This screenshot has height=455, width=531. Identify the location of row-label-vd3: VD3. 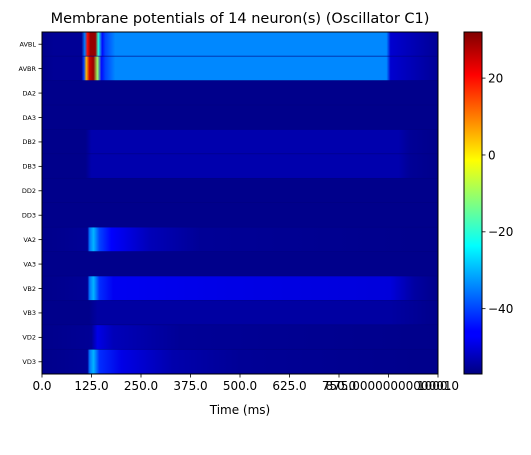
(29, 362).